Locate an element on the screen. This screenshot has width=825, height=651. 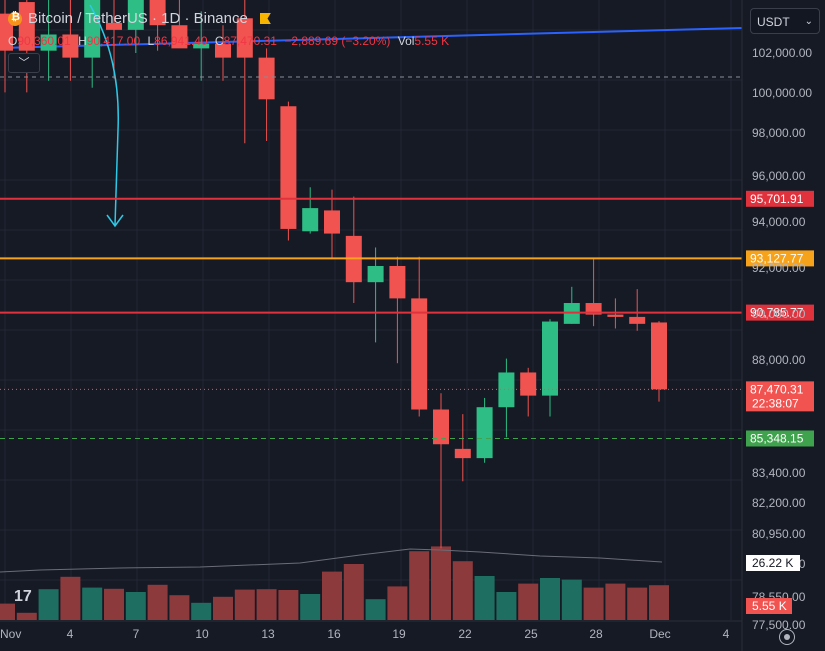
tradingview-logo: 17 is located at coordinates (23, 596).